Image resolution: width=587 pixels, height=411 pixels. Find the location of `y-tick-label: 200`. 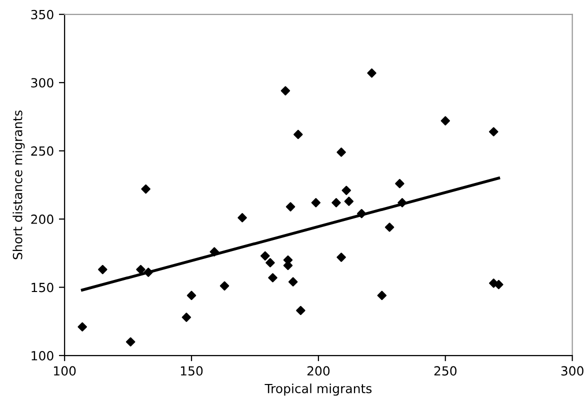

y-tick-label: 200 is located at coordinates (42, 219).